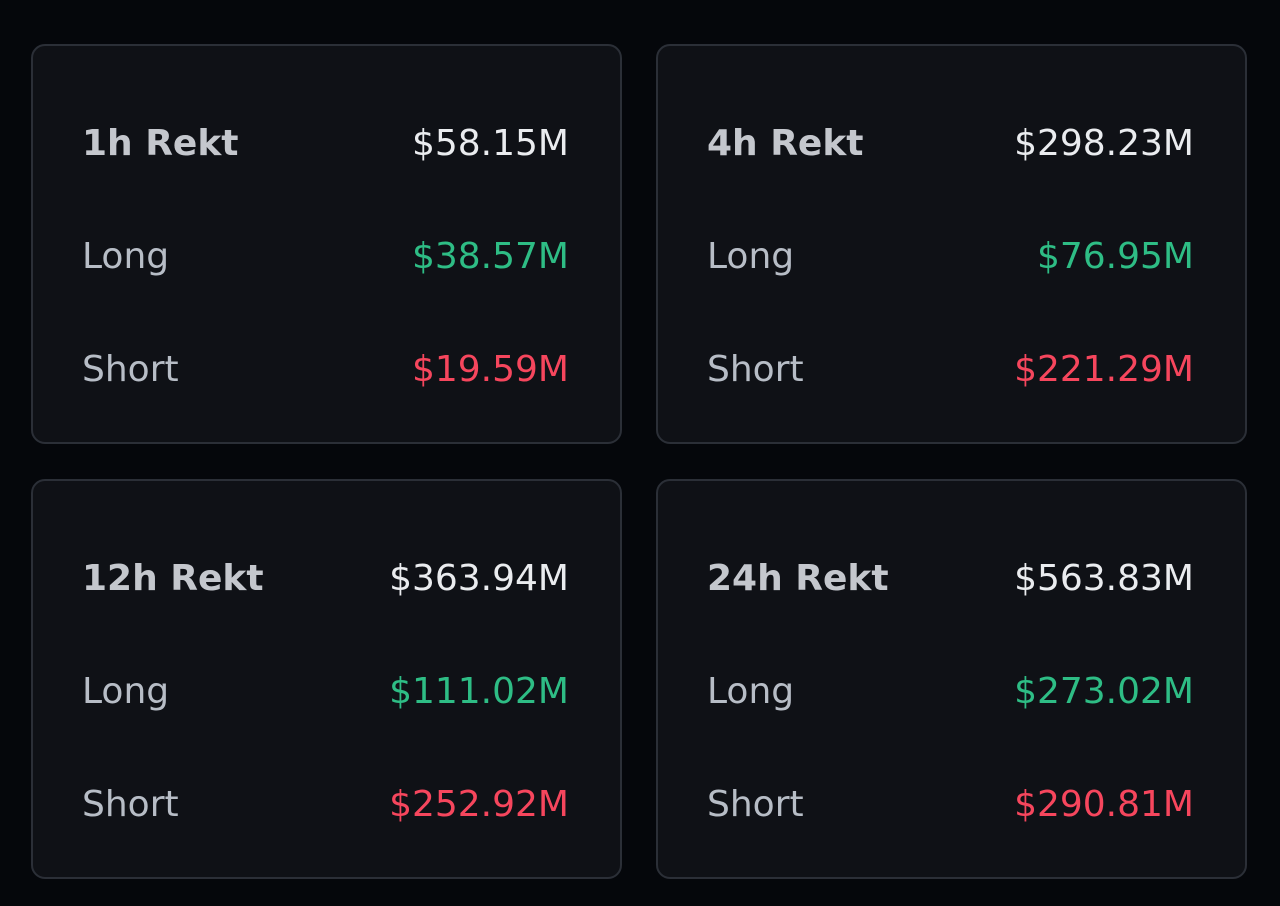 Image resolution: width=1280 pixels, height=906 pixels. Describe the element at coordinates (1104, 369) in the screenshot. I see `short-value: $221.29M` at that location.